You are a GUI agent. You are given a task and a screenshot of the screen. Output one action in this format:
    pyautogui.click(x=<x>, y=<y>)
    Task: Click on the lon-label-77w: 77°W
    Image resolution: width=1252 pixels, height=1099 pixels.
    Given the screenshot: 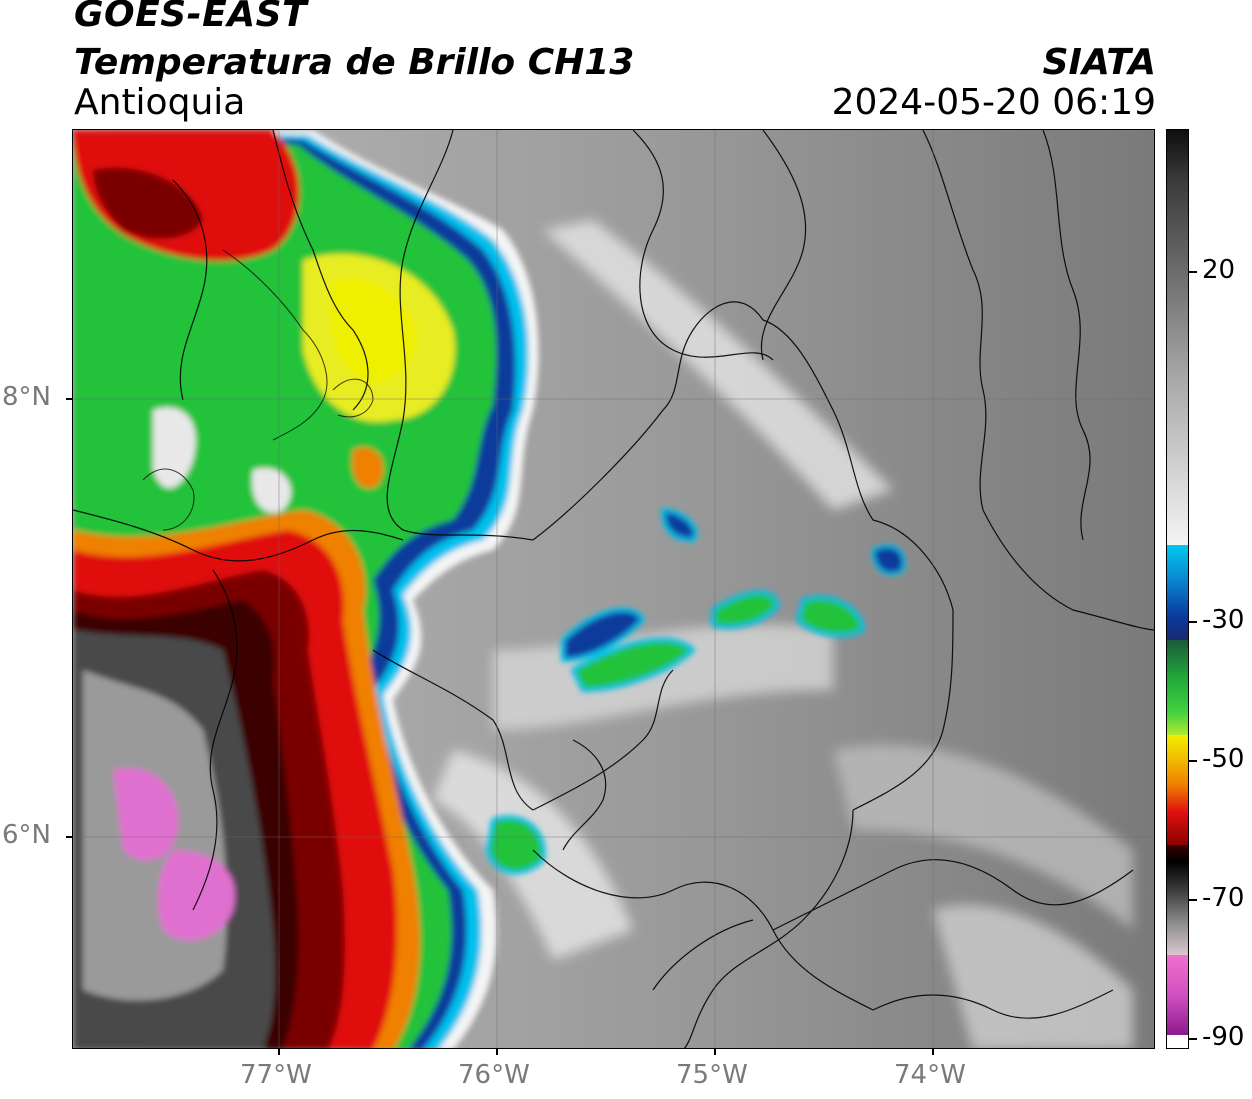 What is the action you would take?
    pyautogui.click(x=276, y=1075)
    